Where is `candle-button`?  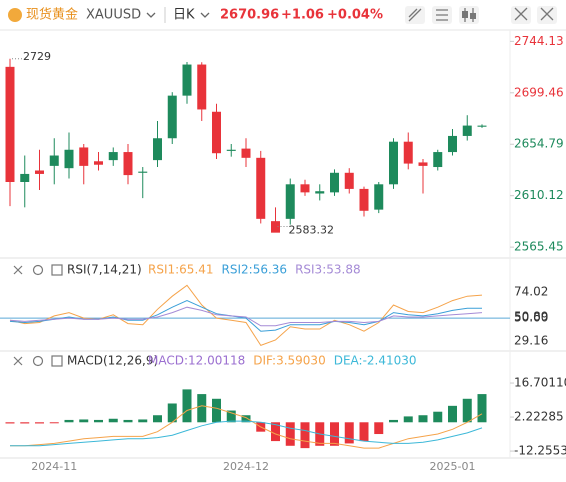
candle-button is located at coordinates (469, 15).